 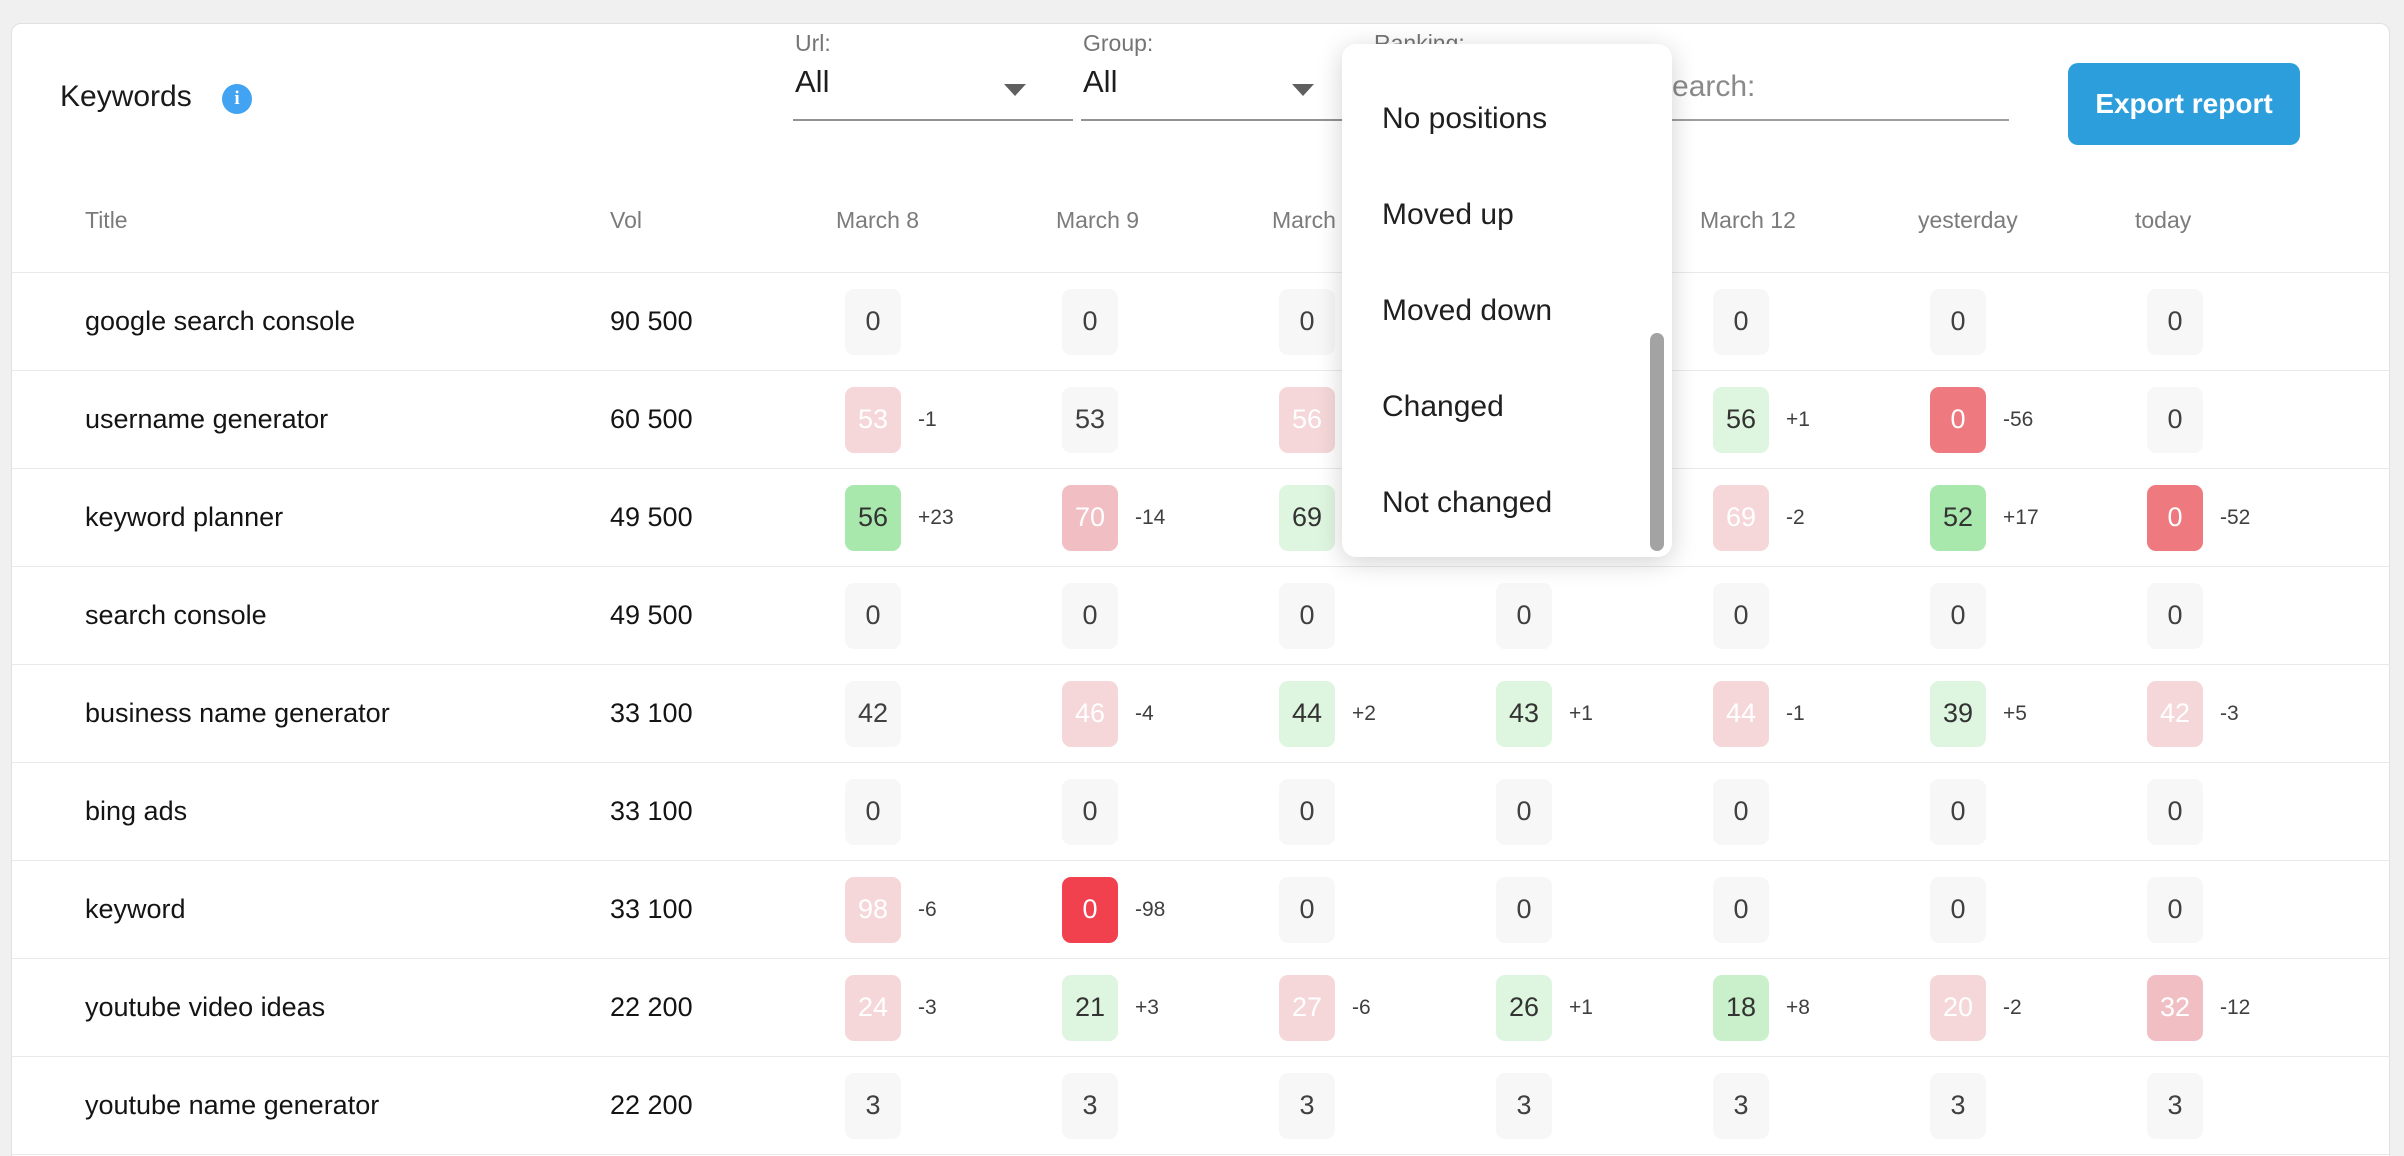 I want to click on position-badge: 46, so click(x=1090, y=713).